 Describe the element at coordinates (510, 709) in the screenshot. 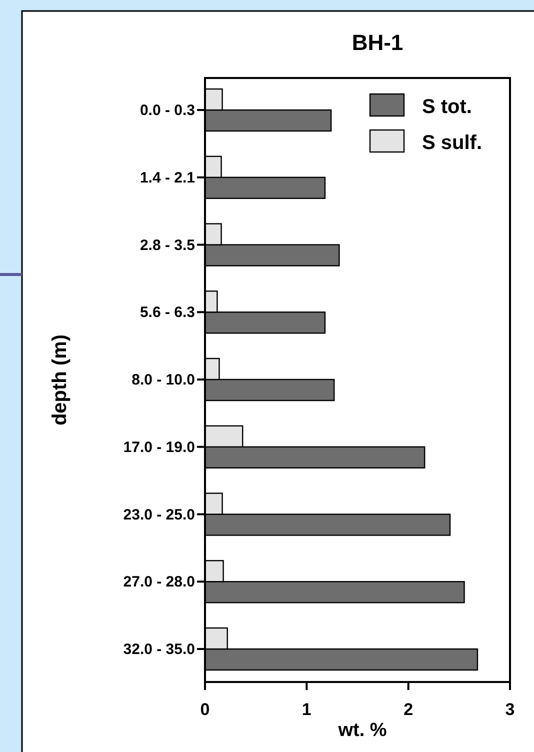

I see `x-tick-label: 3` at that location.